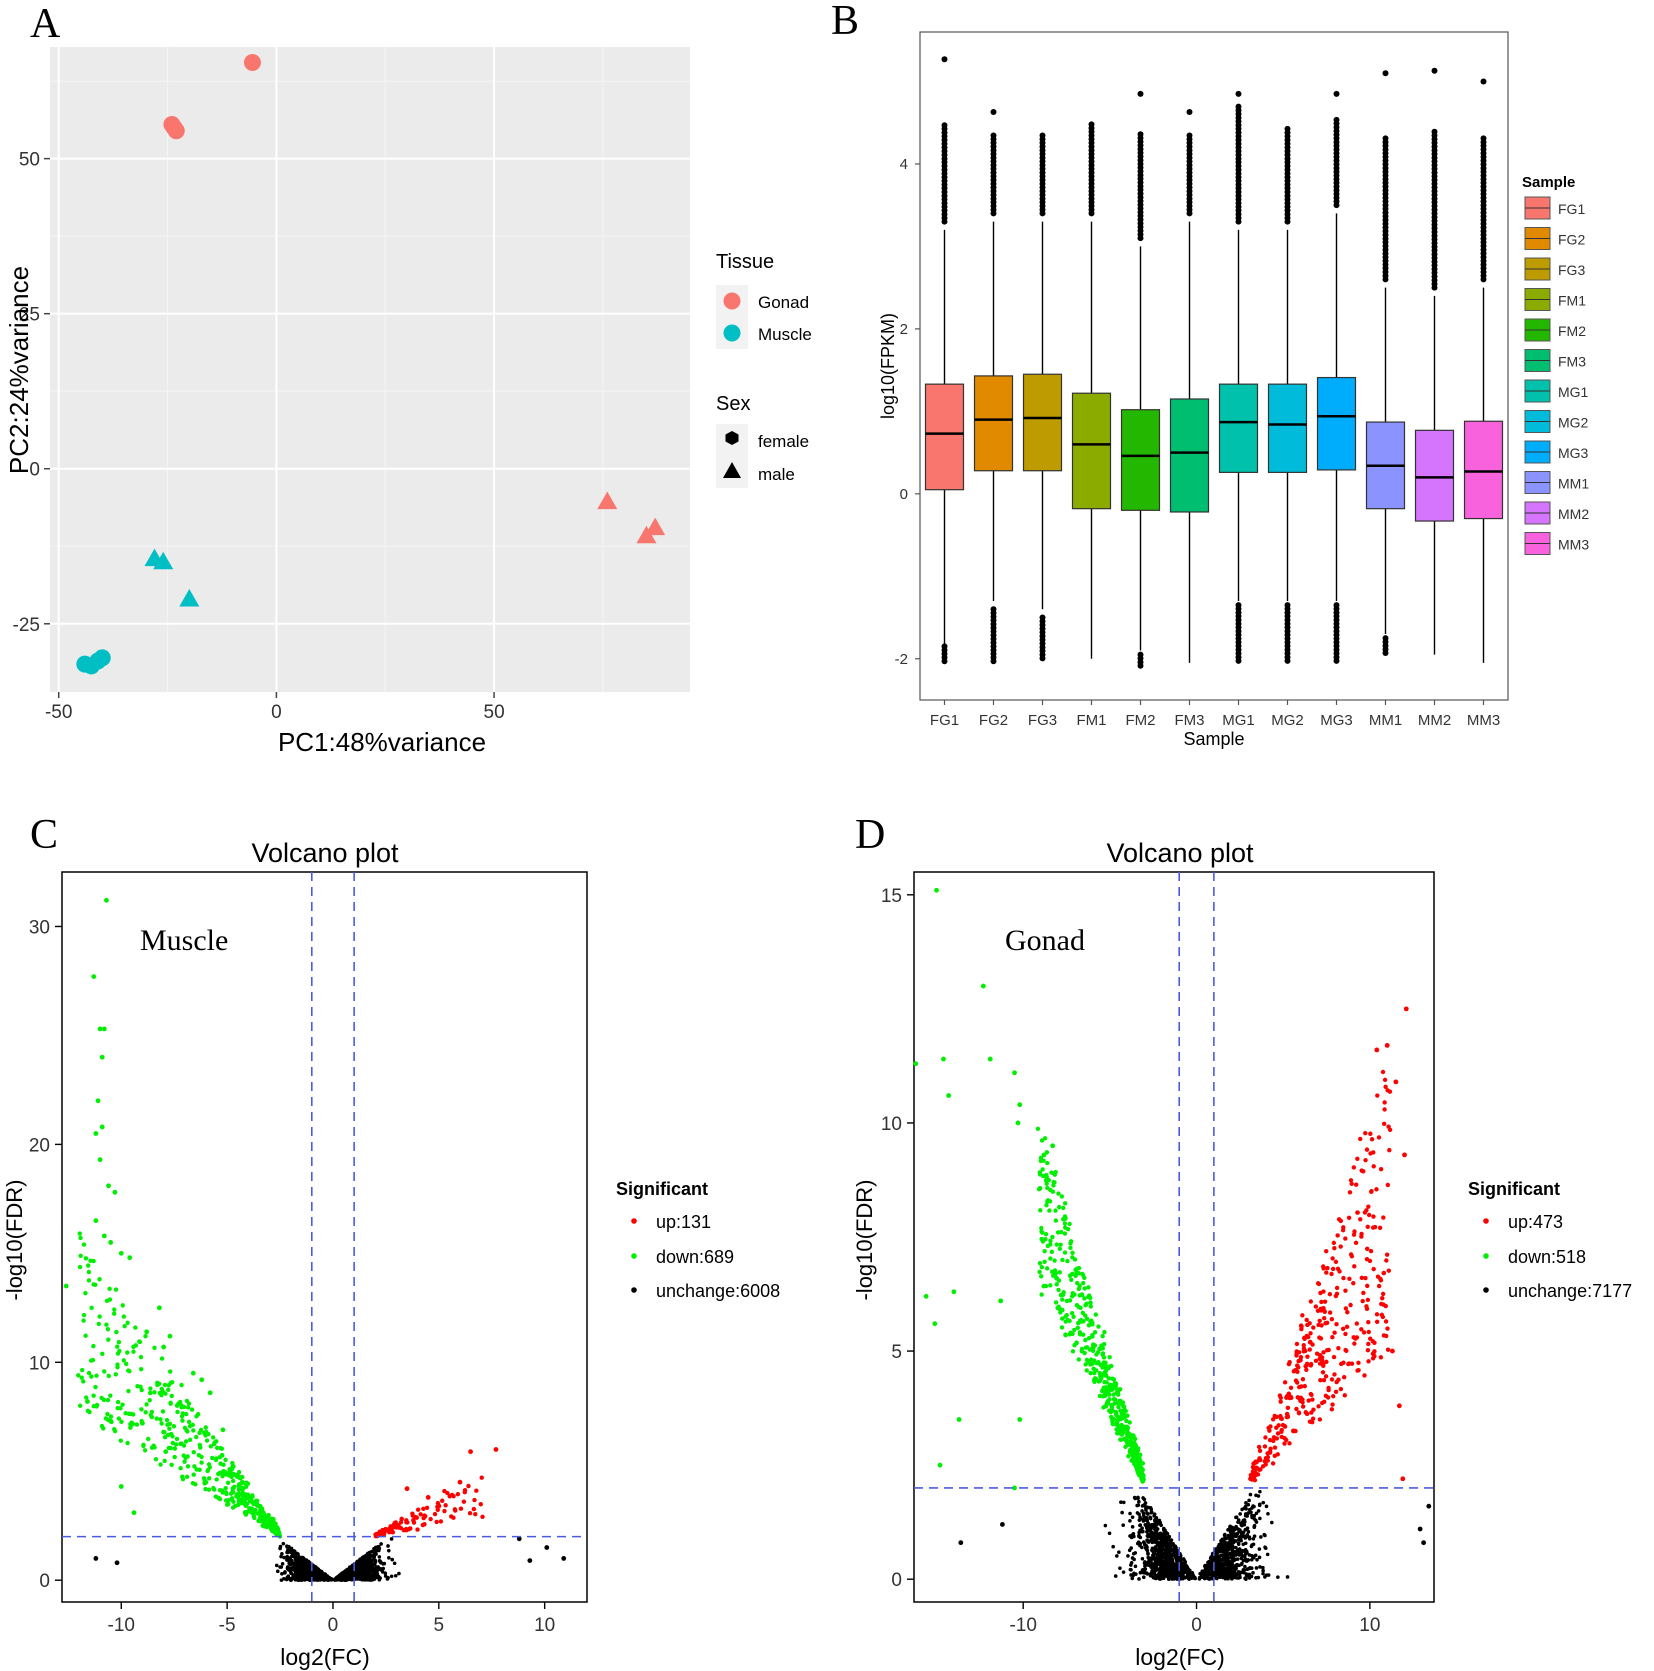  What do you see at coordinates (14, 1239) in the screenshot?
I see `volcano-muscle-y-axis-label: -log10(FDR)` at bounding box center [14, 1239].